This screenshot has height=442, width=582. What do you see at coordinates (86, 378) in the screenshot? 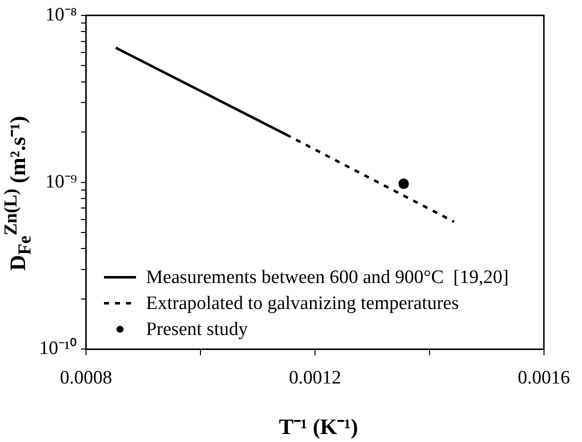
I see `x-tick-label: 0.0008` at bounding box center [86, 378].